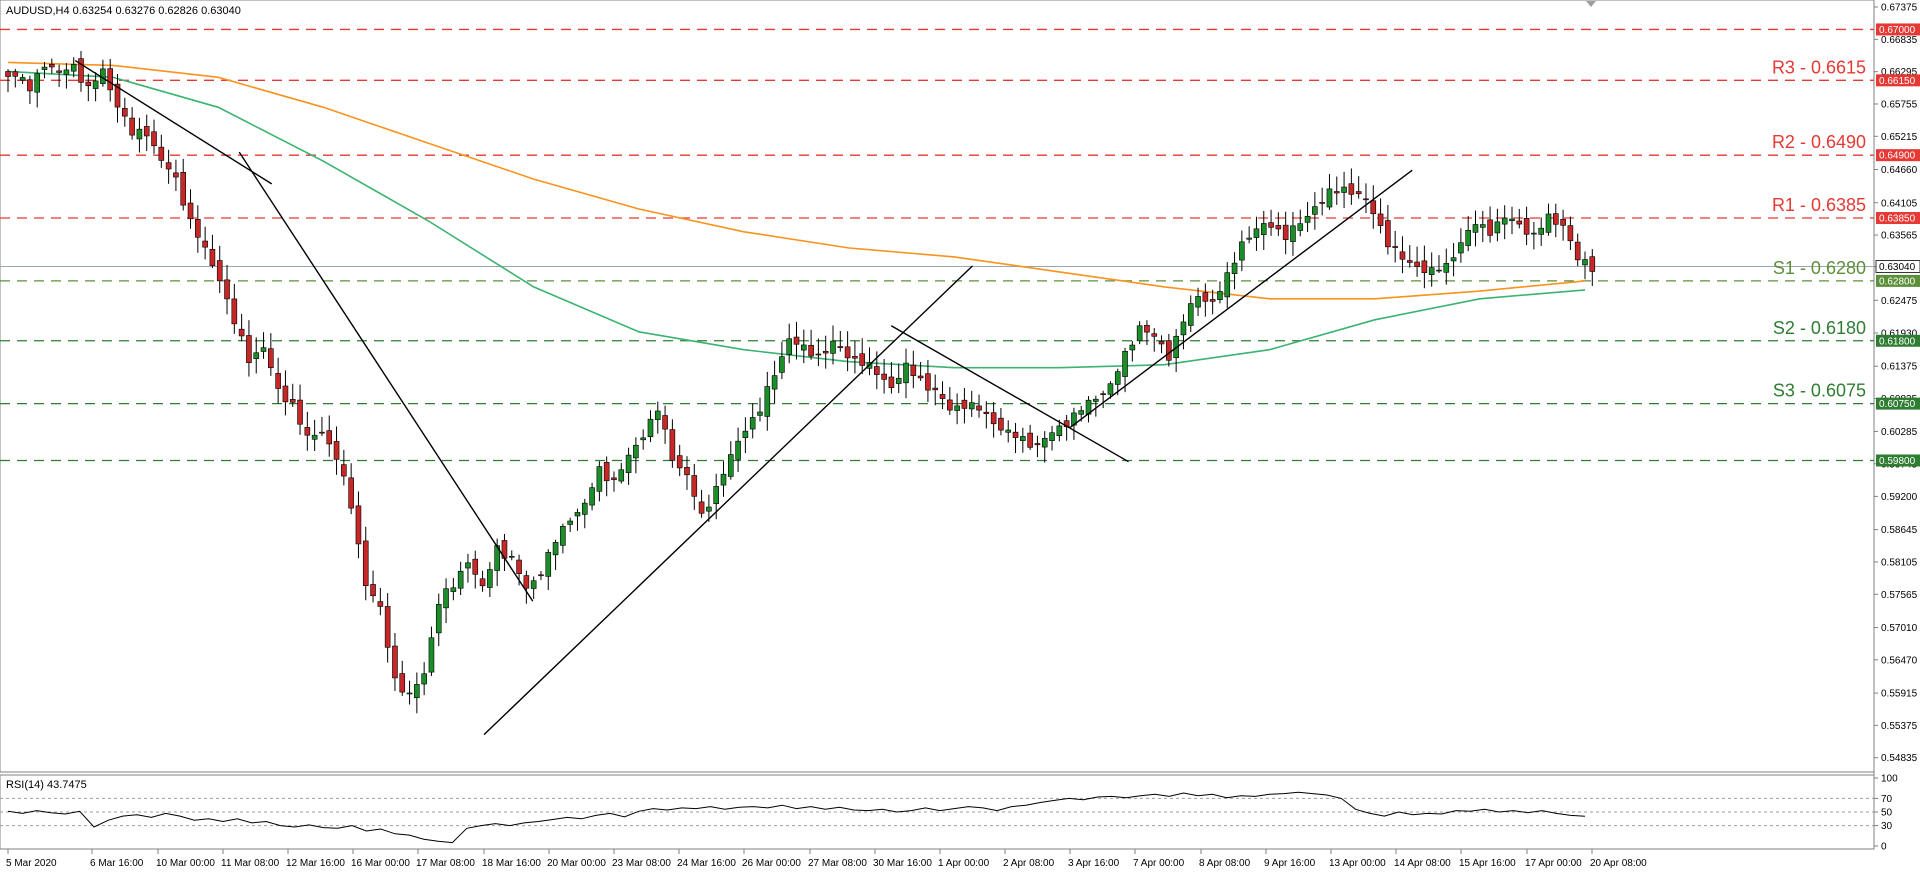 This screenshot has height=873, width=1920. Describe the element at coordinates (1897, 30) in the screenshot. I see `level-price-tag-label: 0.67000` at that location.